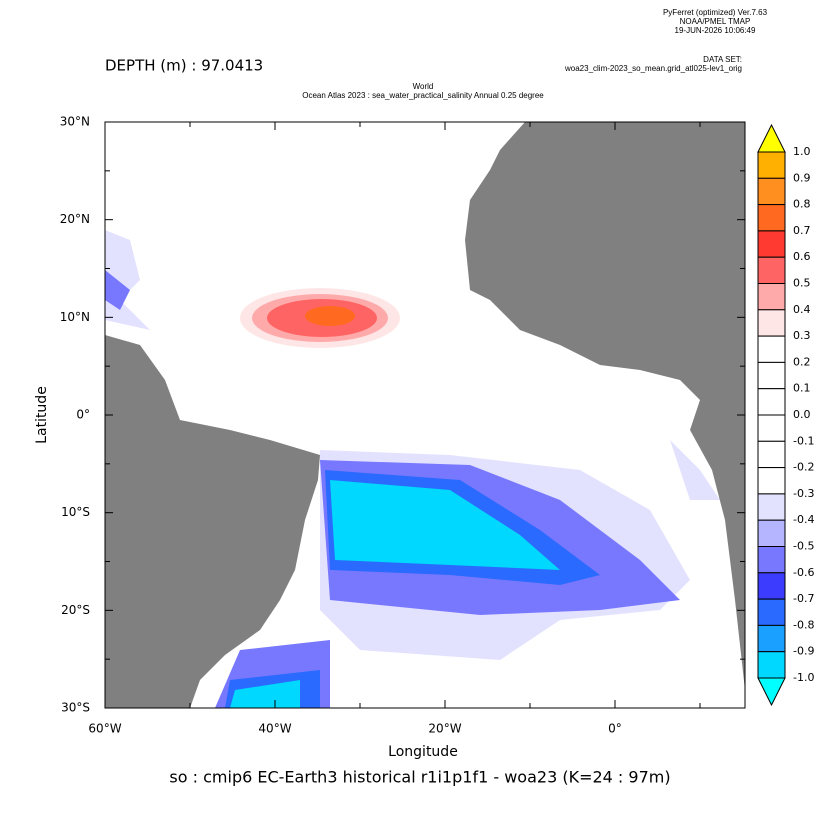 The width and height of the screenshot is (832, 832). What do you see at coordinates (802, 361) in the screenshot?
I see `colorbar-label: 0.2` at bounding box center [802, 361].